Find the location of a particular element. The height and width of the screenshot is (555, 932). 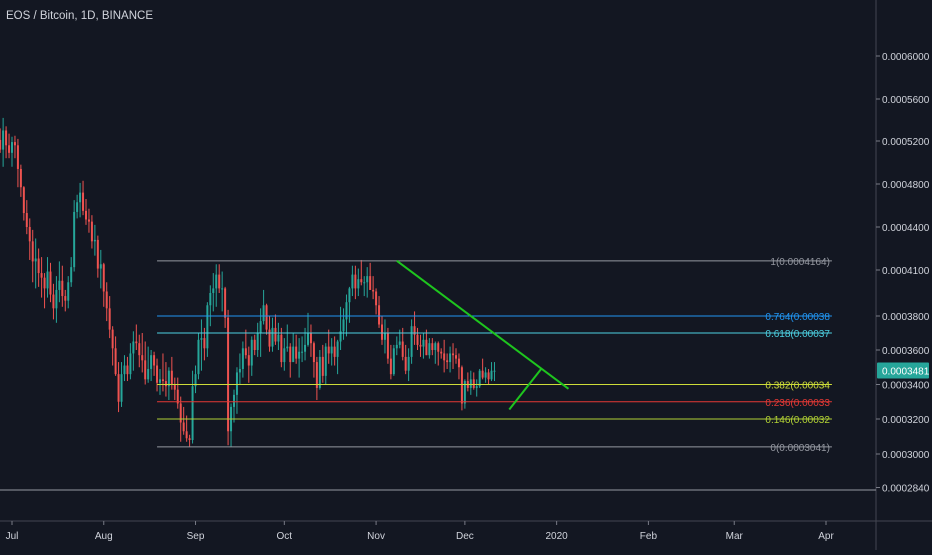

trendline-descending-resistance is located at coordinates (483, 325).